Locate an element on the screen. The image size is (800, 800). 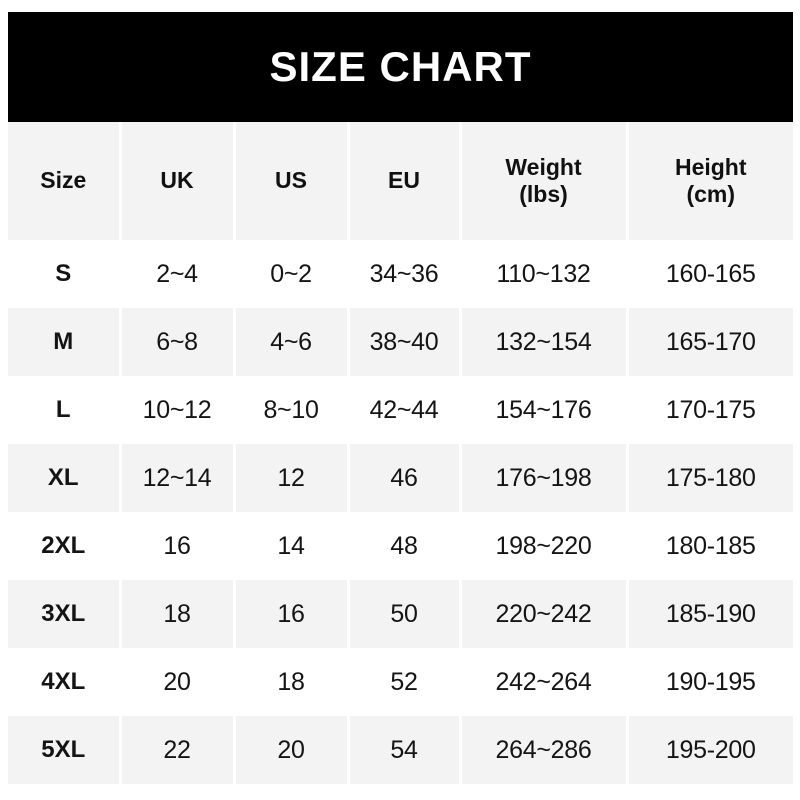
column-header-height-label: Height is located at coordinates (710, 166).